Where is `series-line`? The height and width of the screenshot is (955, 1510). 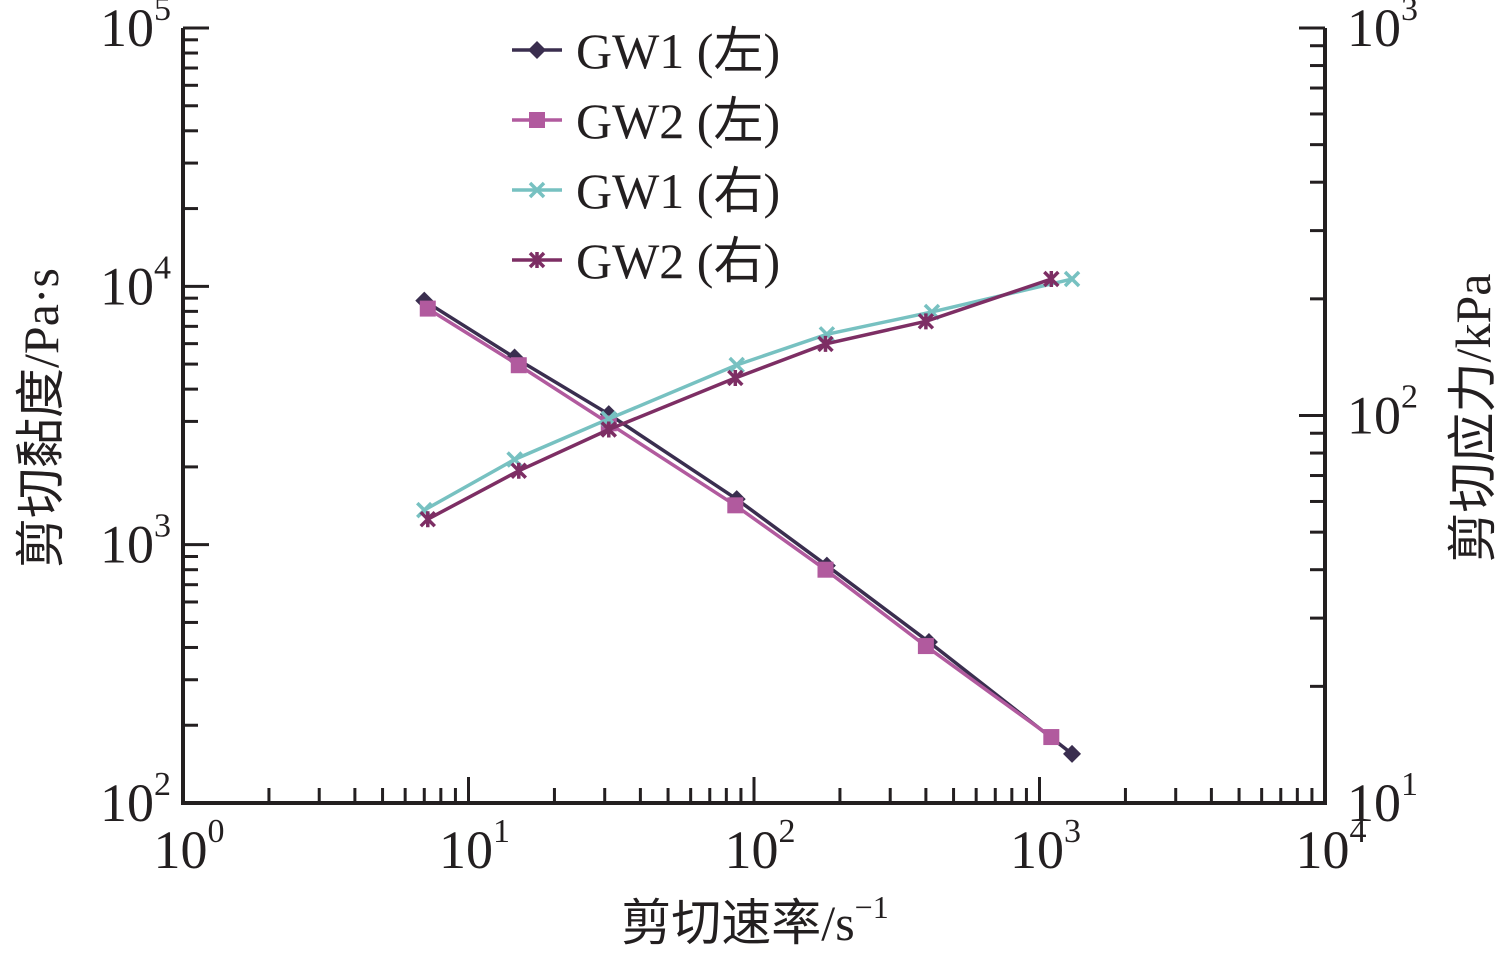 series-line is located at coordinates (739, 399).